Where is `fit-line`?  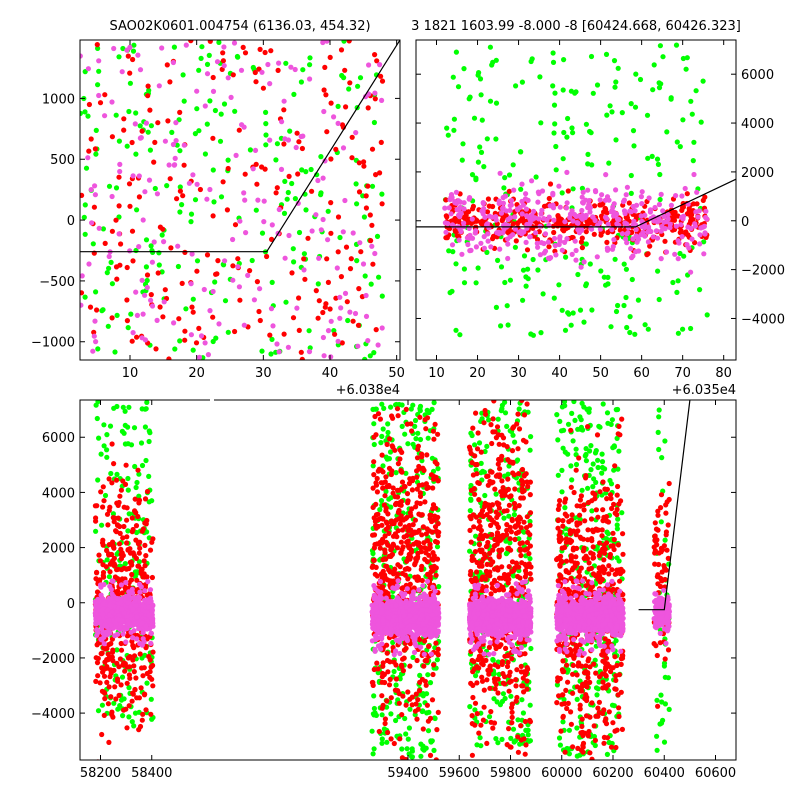
fit-line is located at coordinates (240, 146).